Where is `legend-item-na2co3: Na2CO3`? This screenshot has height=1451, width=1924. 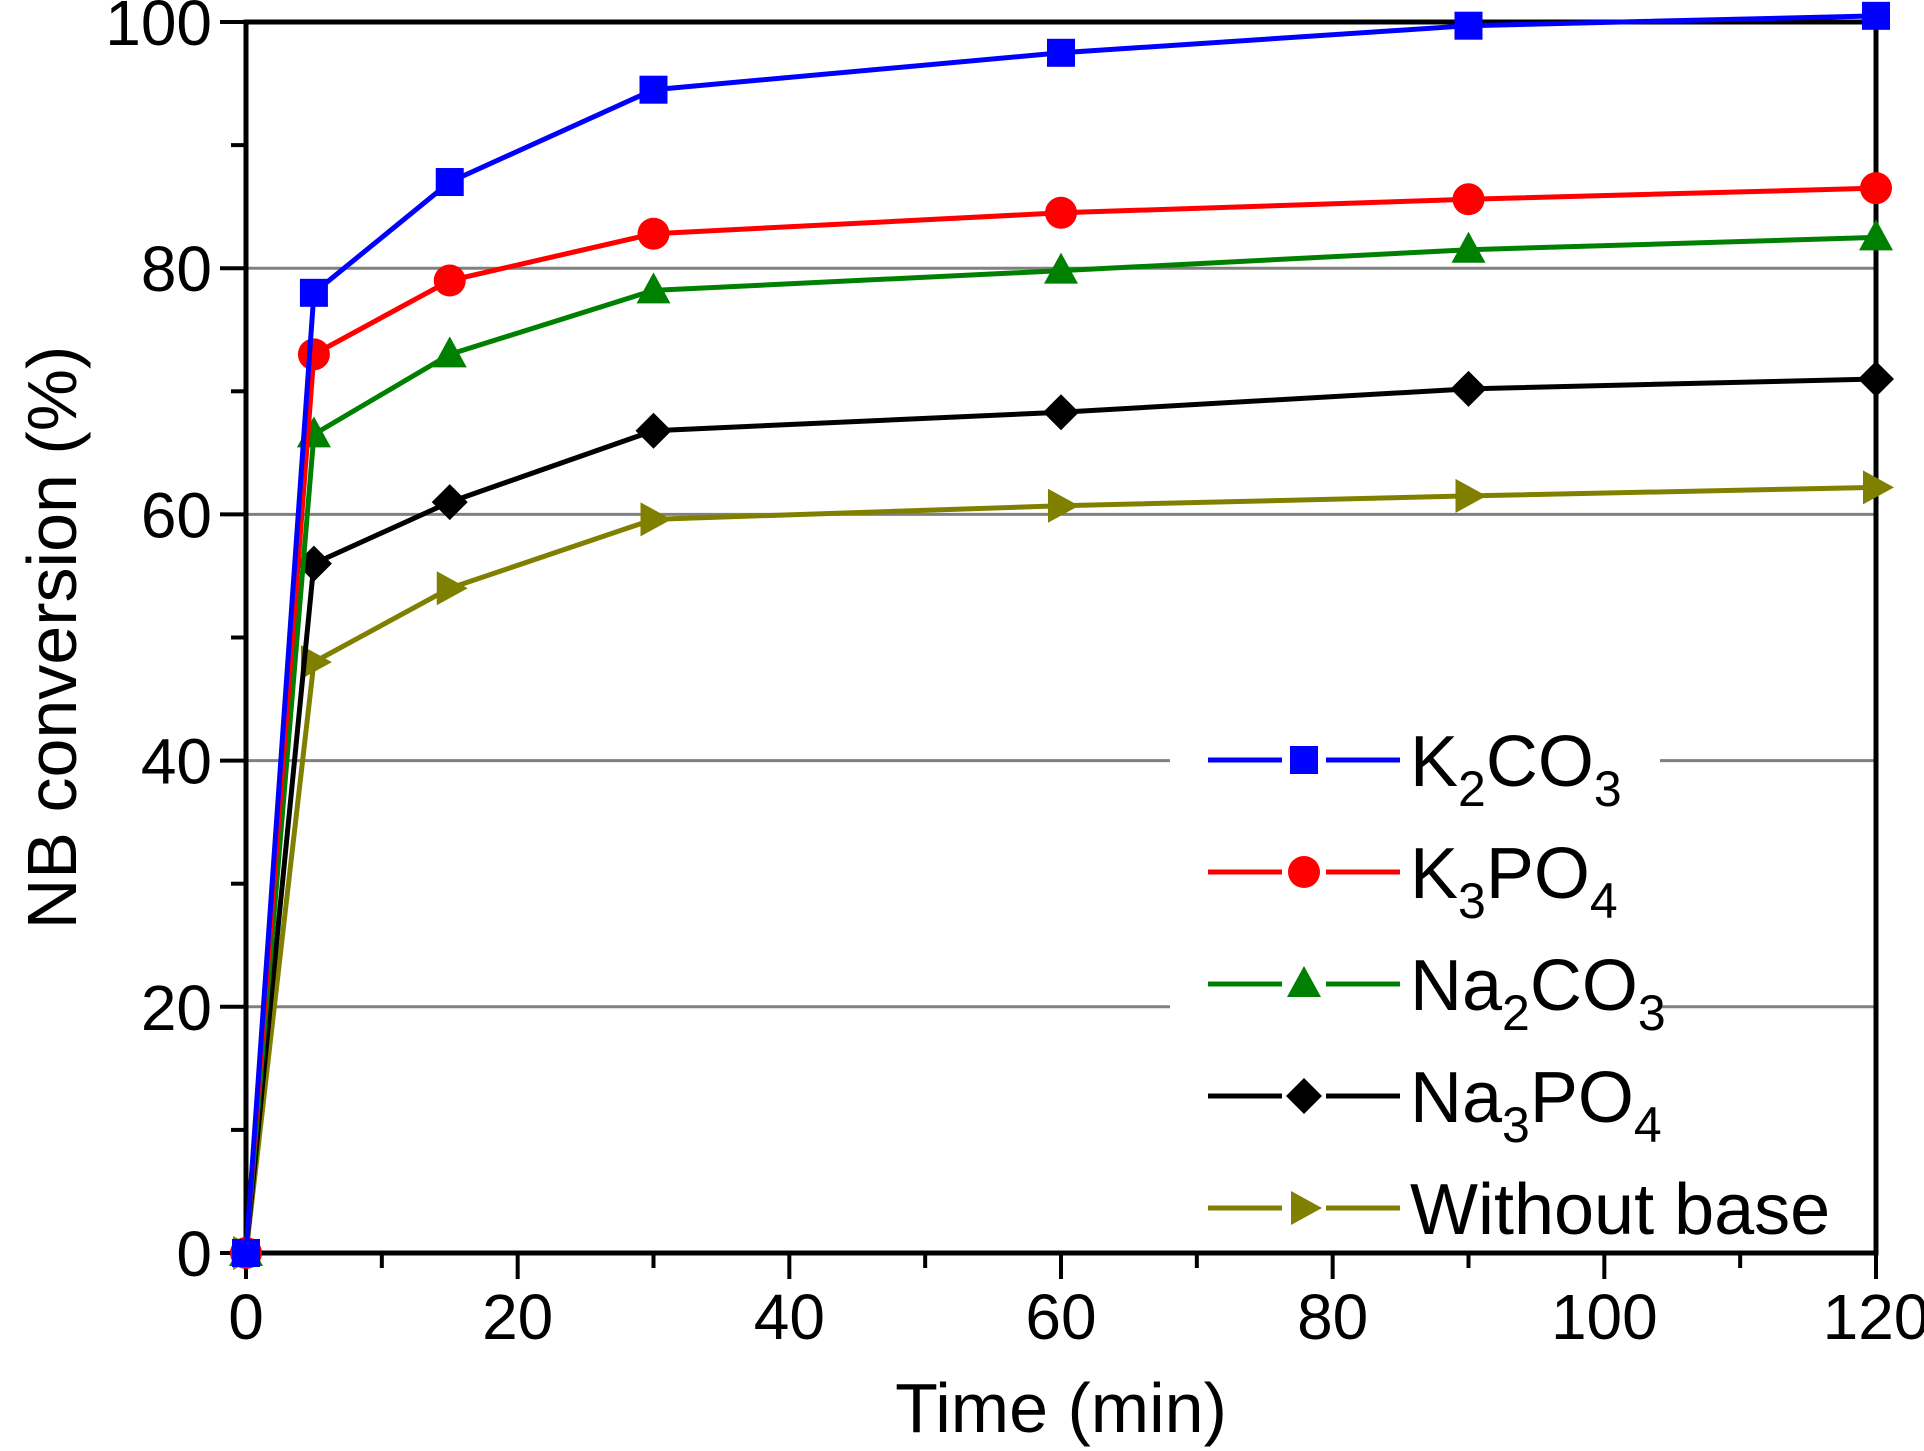
legend-item-na2co3: Na2CO3 is located at coordinates (1437, 993).